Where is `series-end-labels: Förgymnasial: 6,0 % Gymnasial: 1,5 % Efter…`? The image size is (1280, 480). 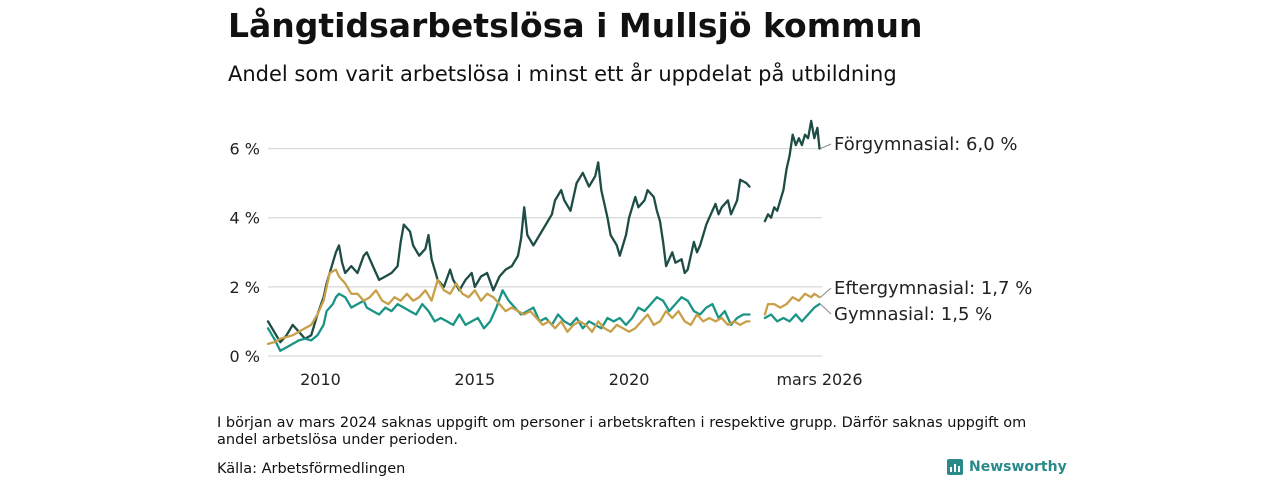
series-end-labels: Förgymnasial: 6,0 % Gymnasial: 1,5 % Efter… is located at coordinates (926, 229).